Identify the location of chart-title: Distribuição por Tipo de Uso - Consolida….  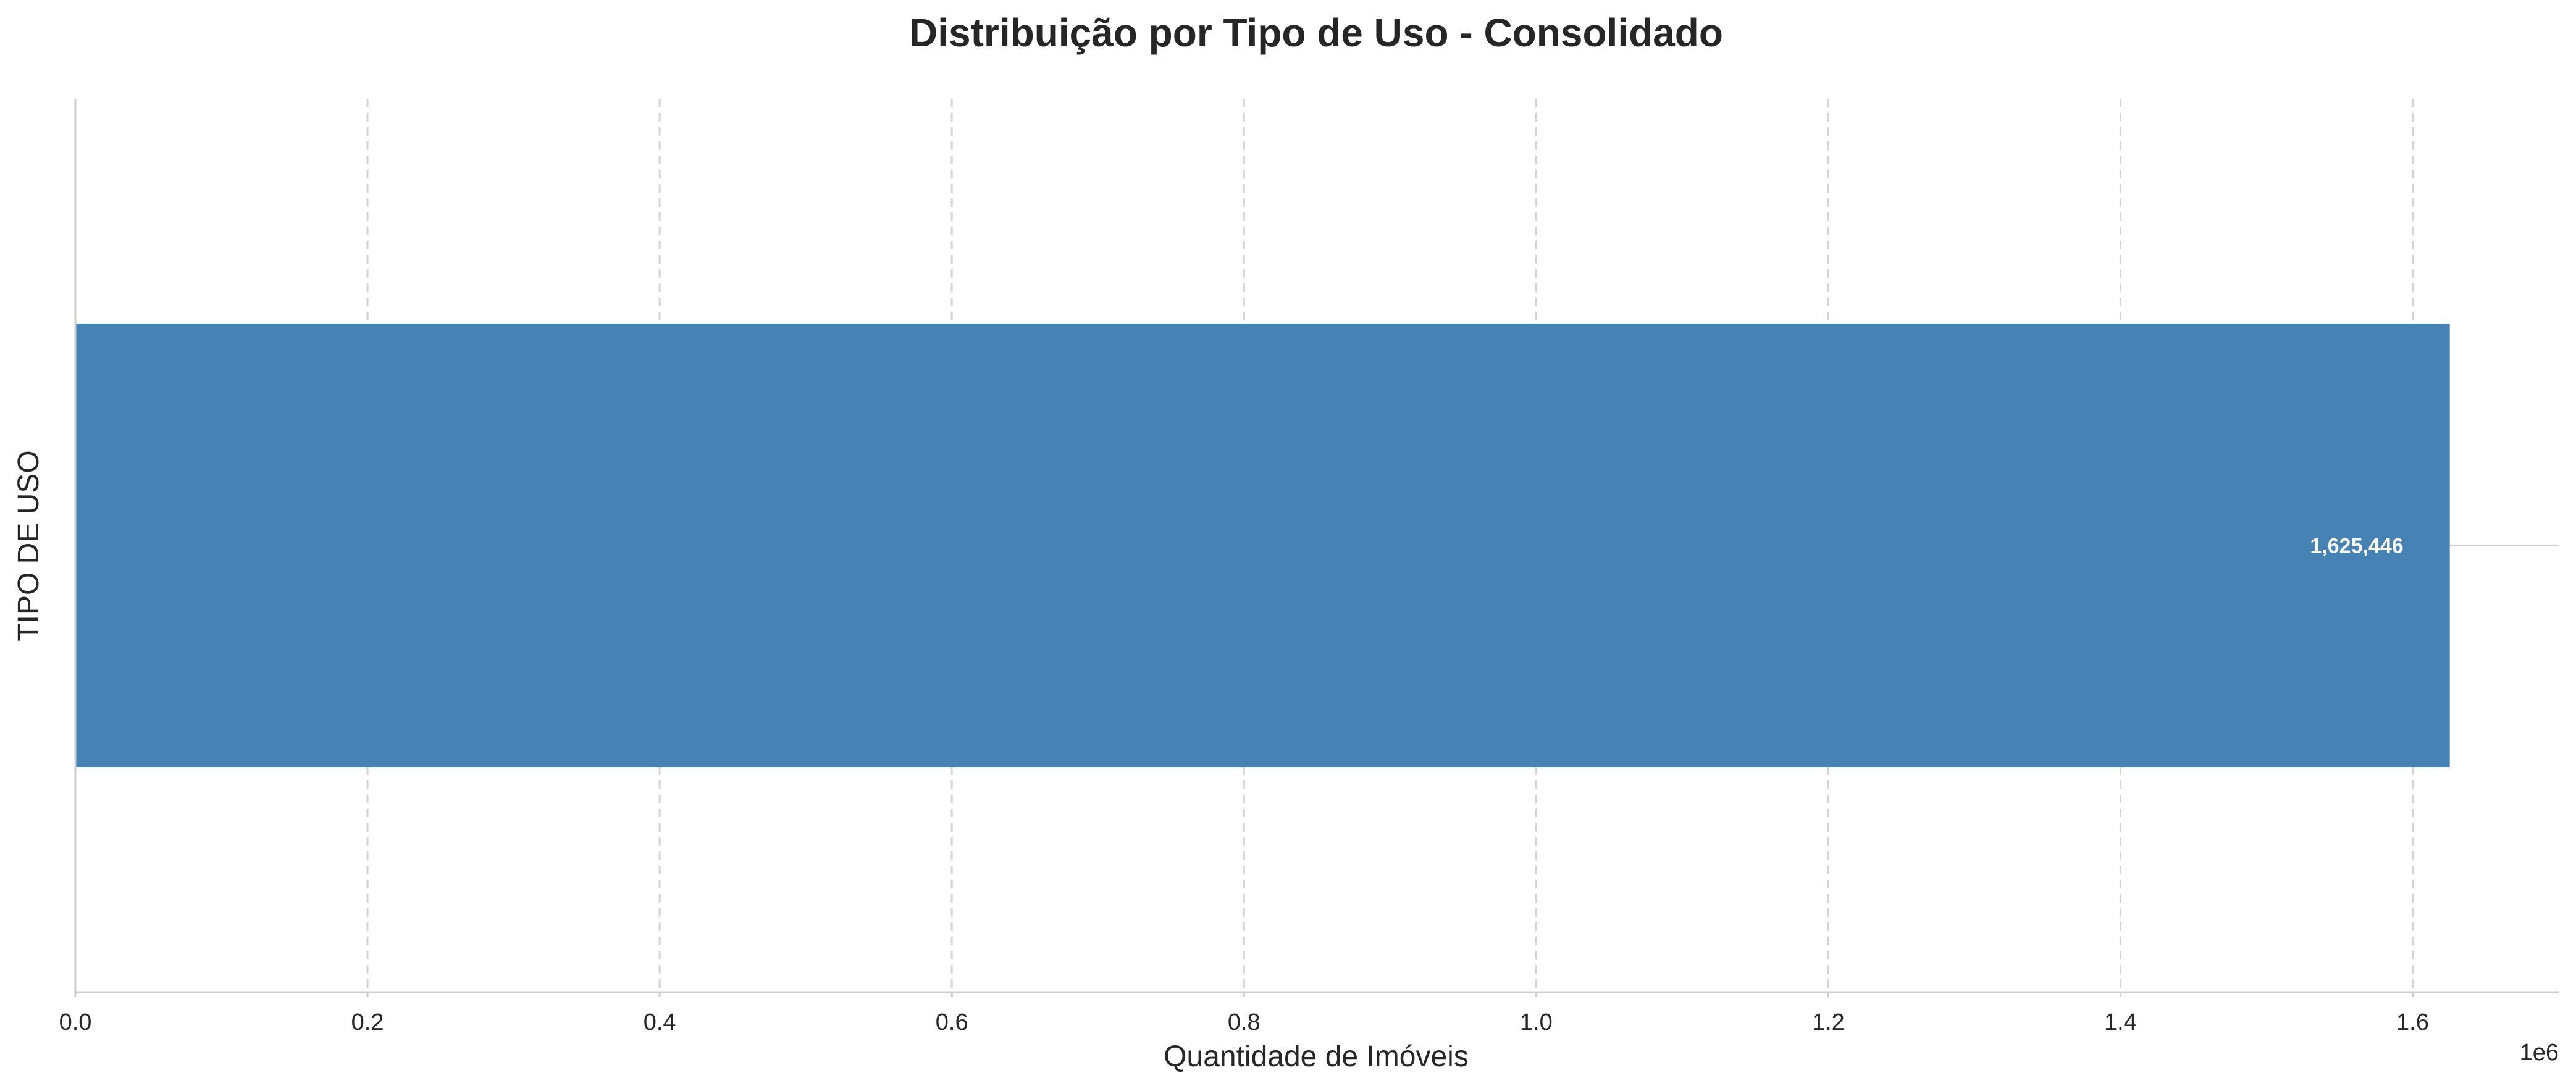
(1316, 32).